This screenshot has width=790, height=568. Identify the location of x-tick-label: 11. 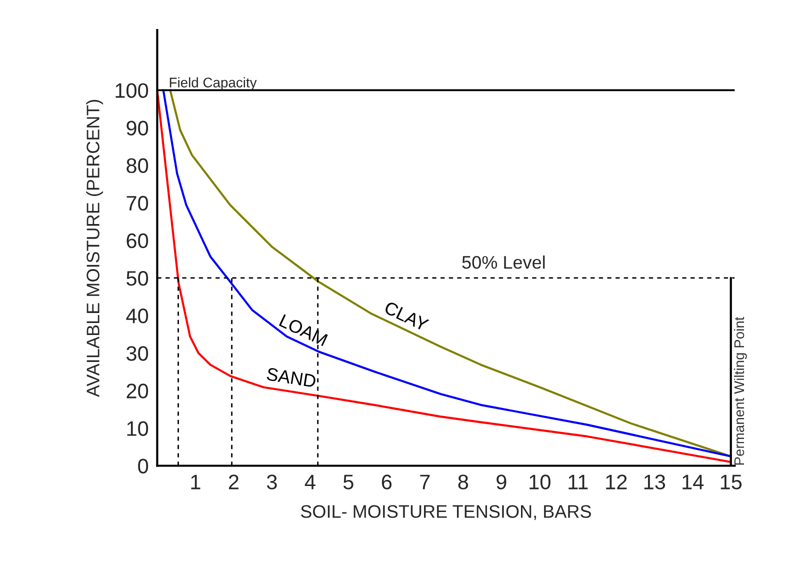
(578, 482).